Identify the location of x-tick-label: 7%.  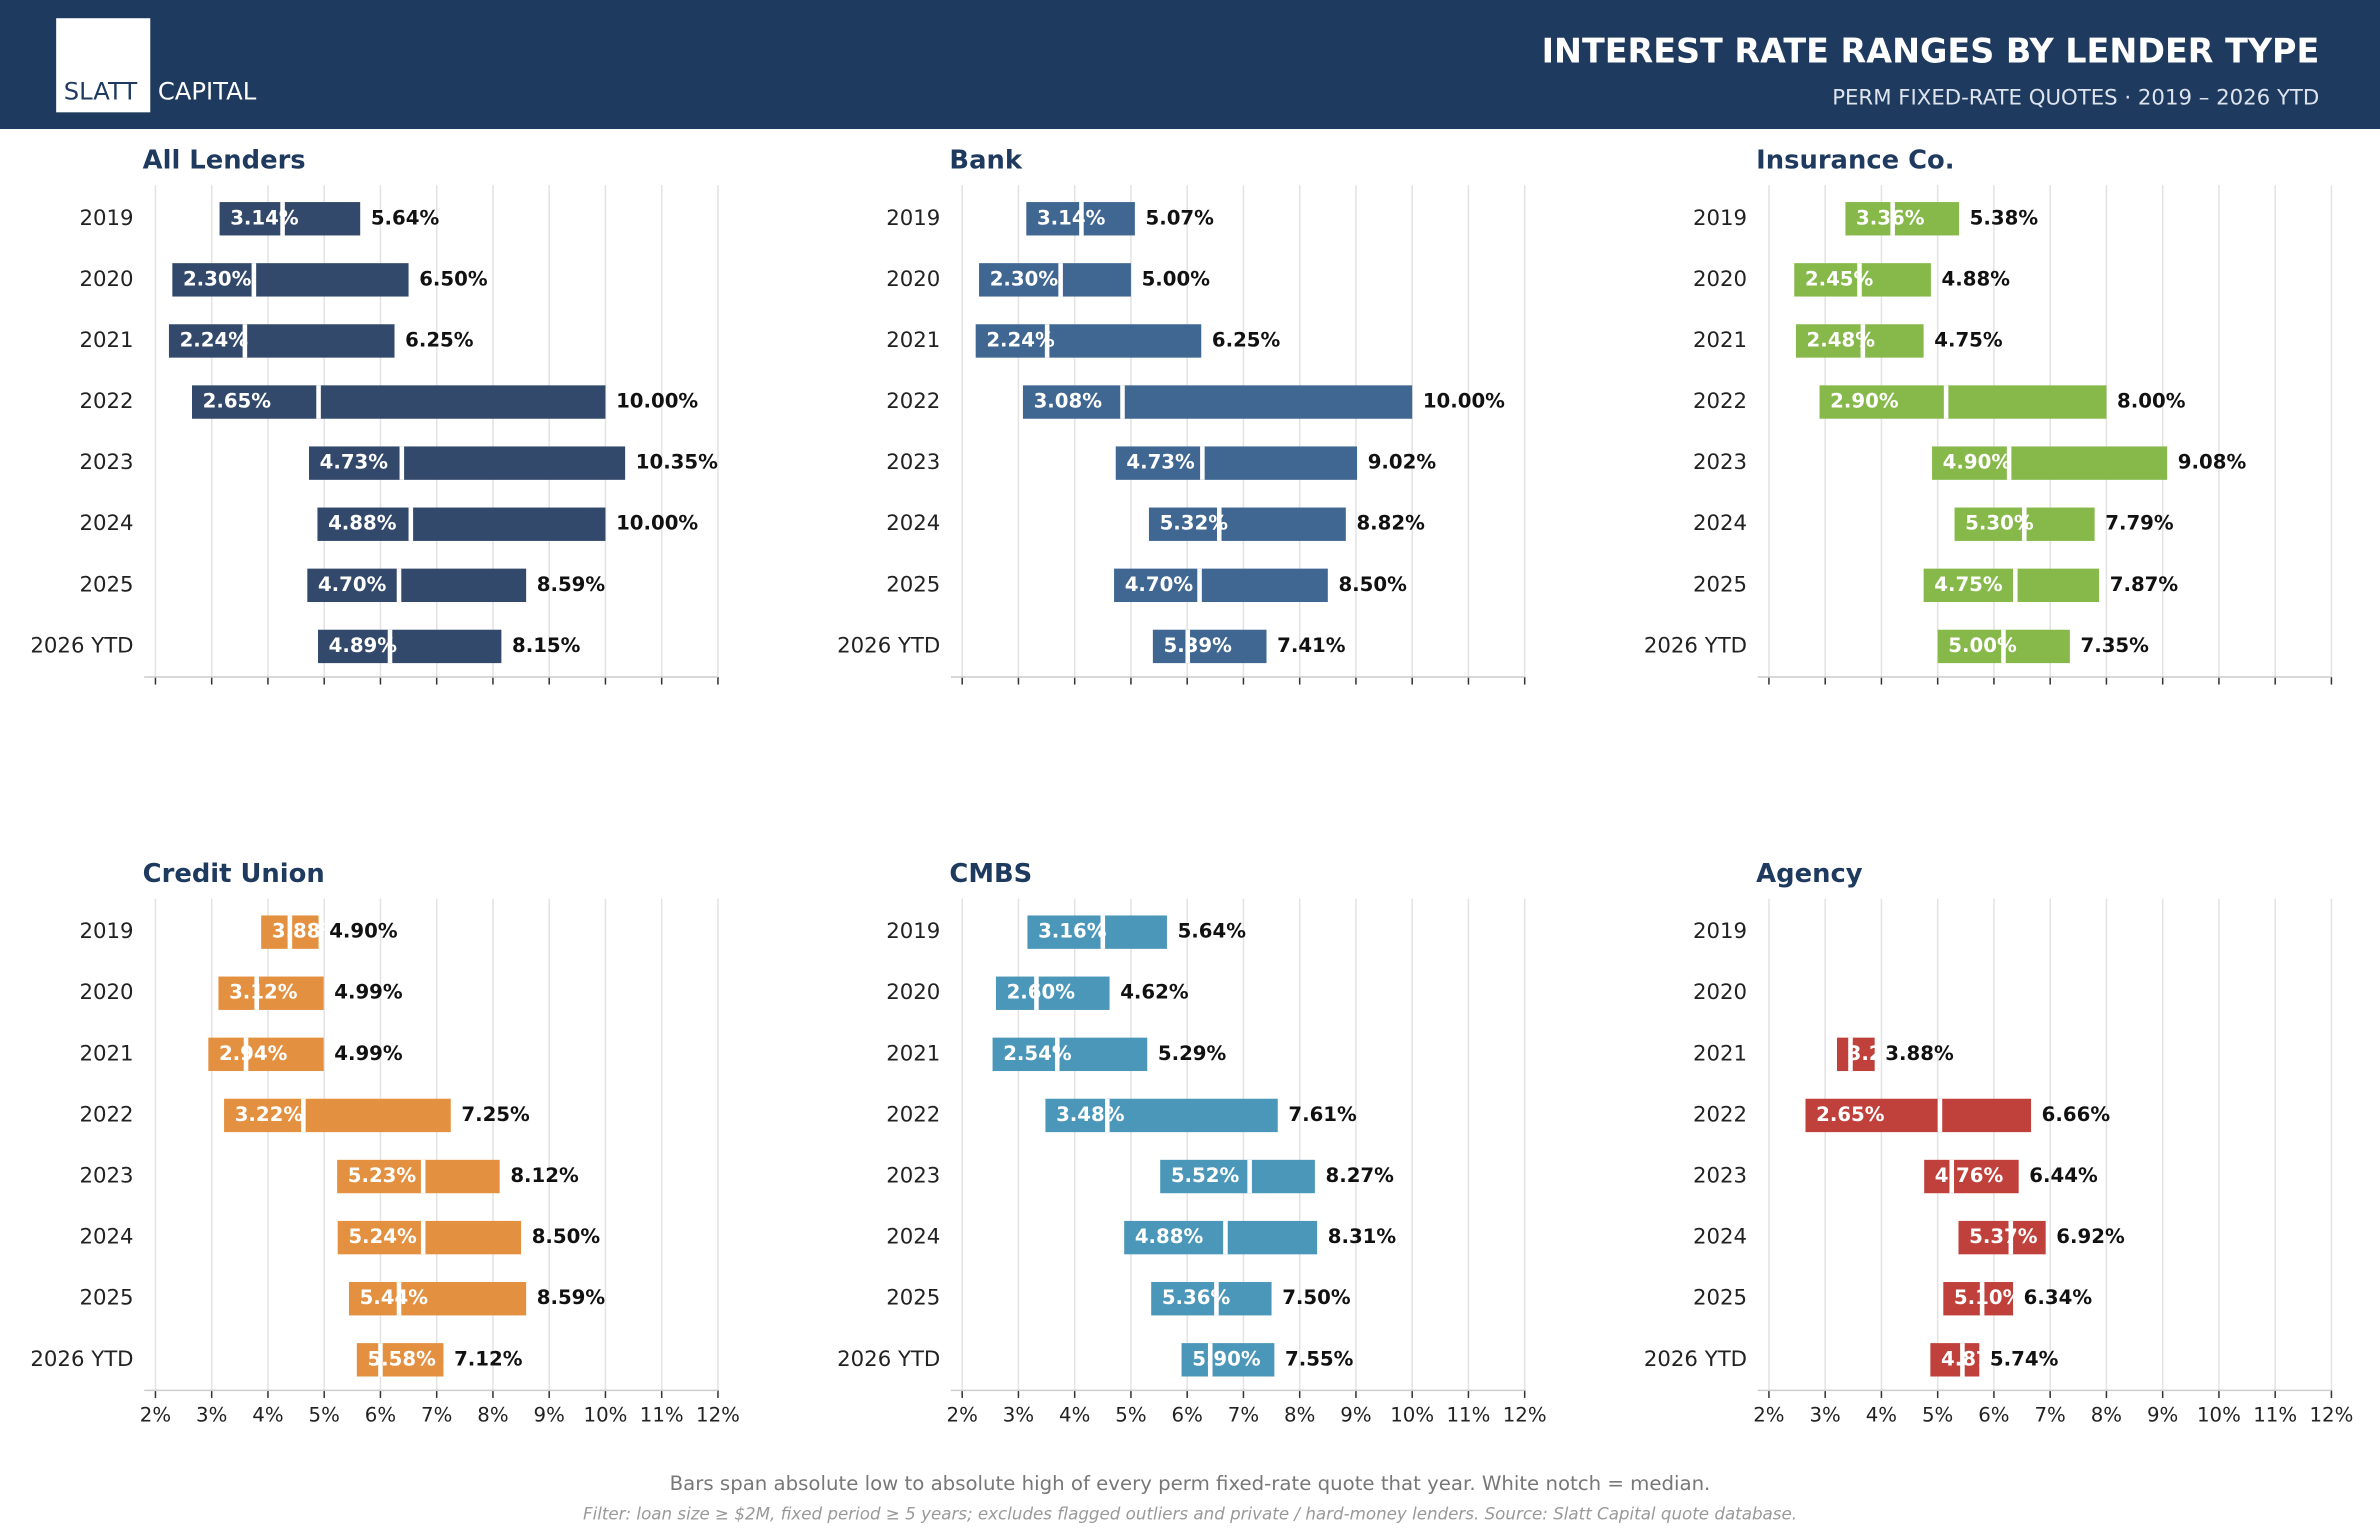
(1243, 1415).